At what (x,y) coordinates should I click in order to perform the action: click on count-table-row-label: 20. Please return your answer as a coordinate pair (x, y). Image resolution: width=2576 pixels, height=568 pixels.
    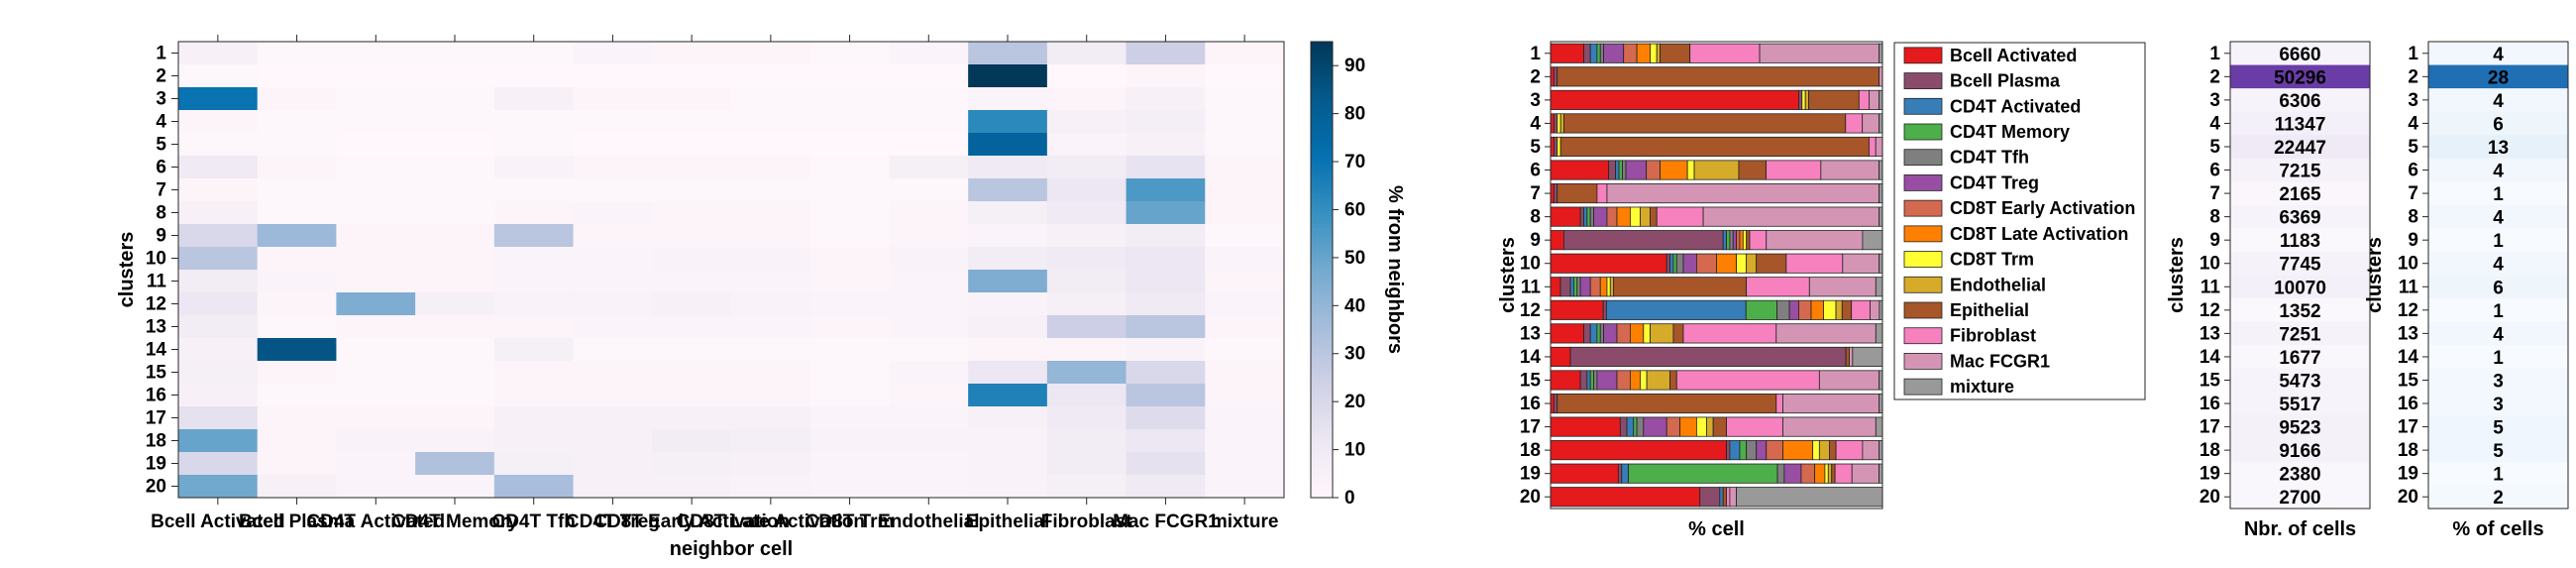
    Looking at the image, I should click on (2210, 497).